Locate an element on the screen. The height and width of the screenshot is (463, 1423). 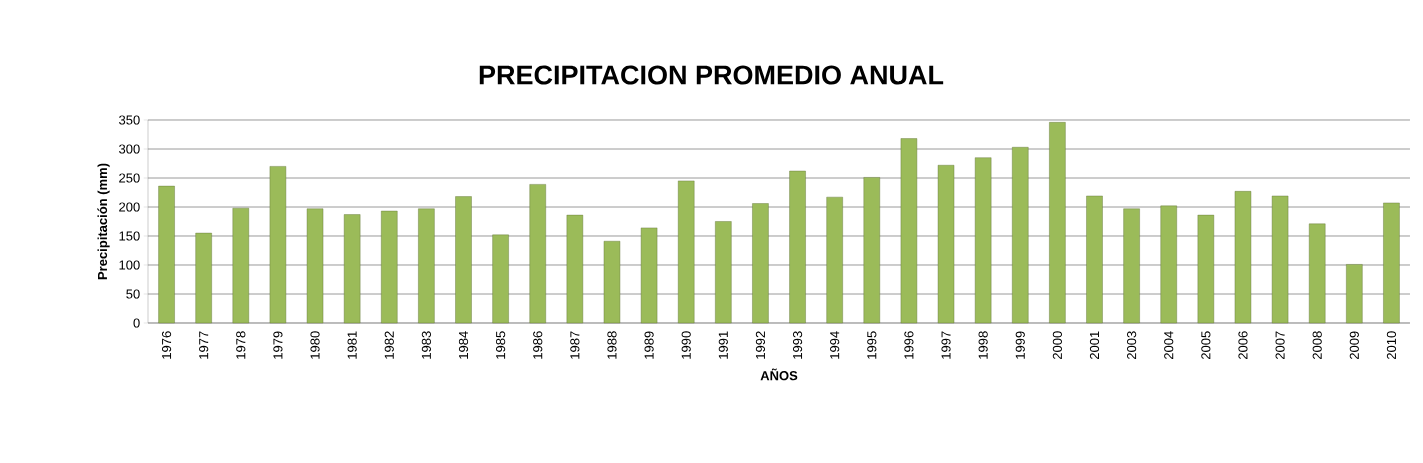
x-tick-label: 1985 is located at coordinates (501, 345).